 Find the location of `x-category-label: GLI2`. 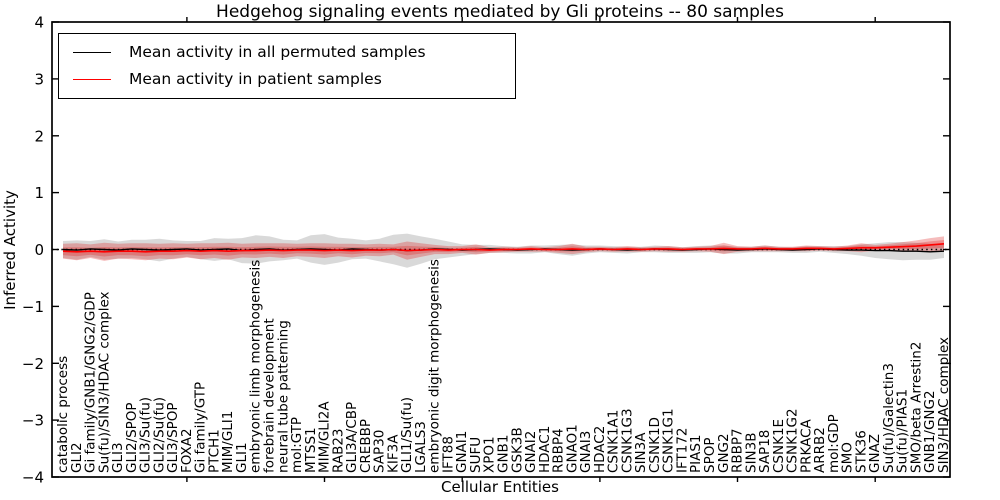

x-category-label: GLI2 is located at coordinates (77, 457).